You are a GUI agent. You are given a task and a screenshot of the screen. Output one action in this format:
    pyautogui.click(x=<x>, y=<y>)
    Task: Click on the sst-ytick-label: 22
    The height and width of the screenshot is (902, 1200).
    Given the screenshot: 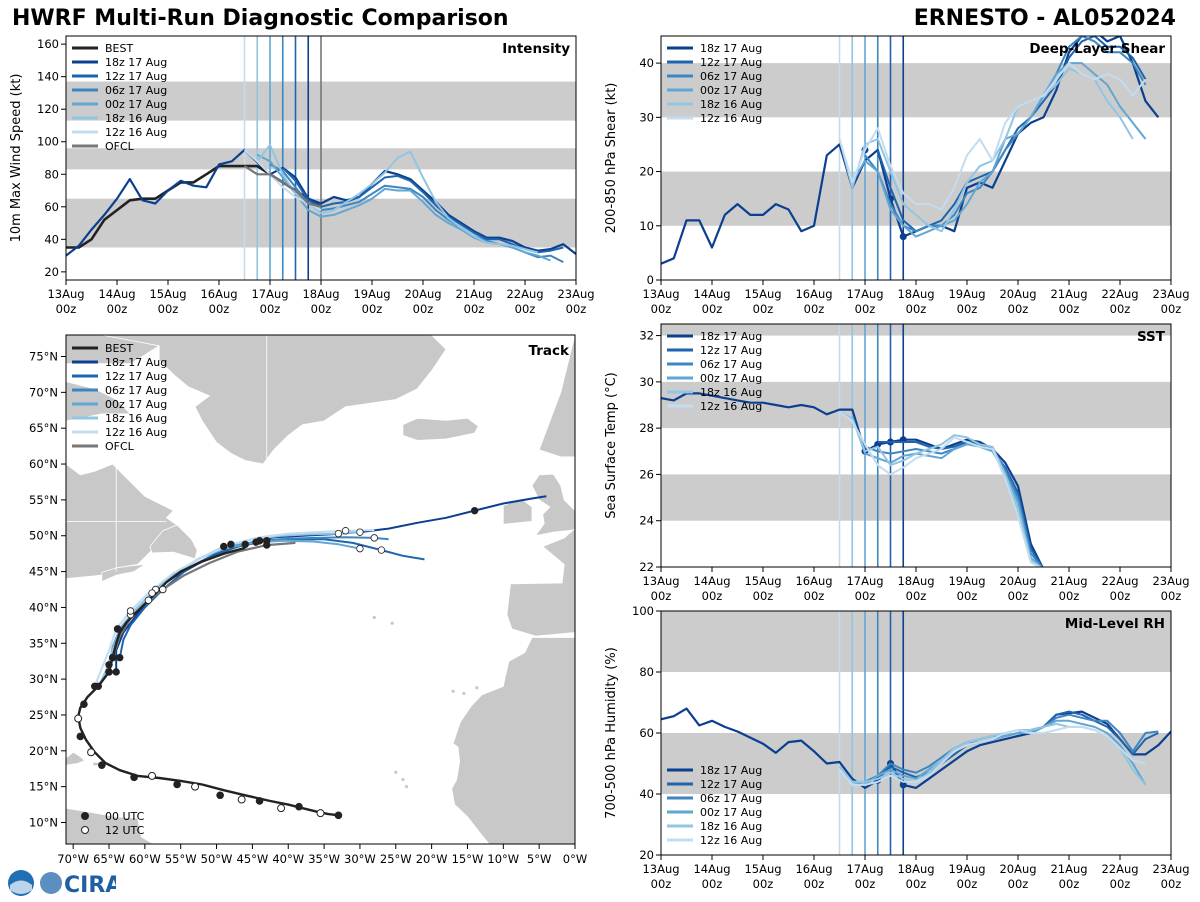 What is the action you would take?
    pyautogui.click(x=646, y=567)
    